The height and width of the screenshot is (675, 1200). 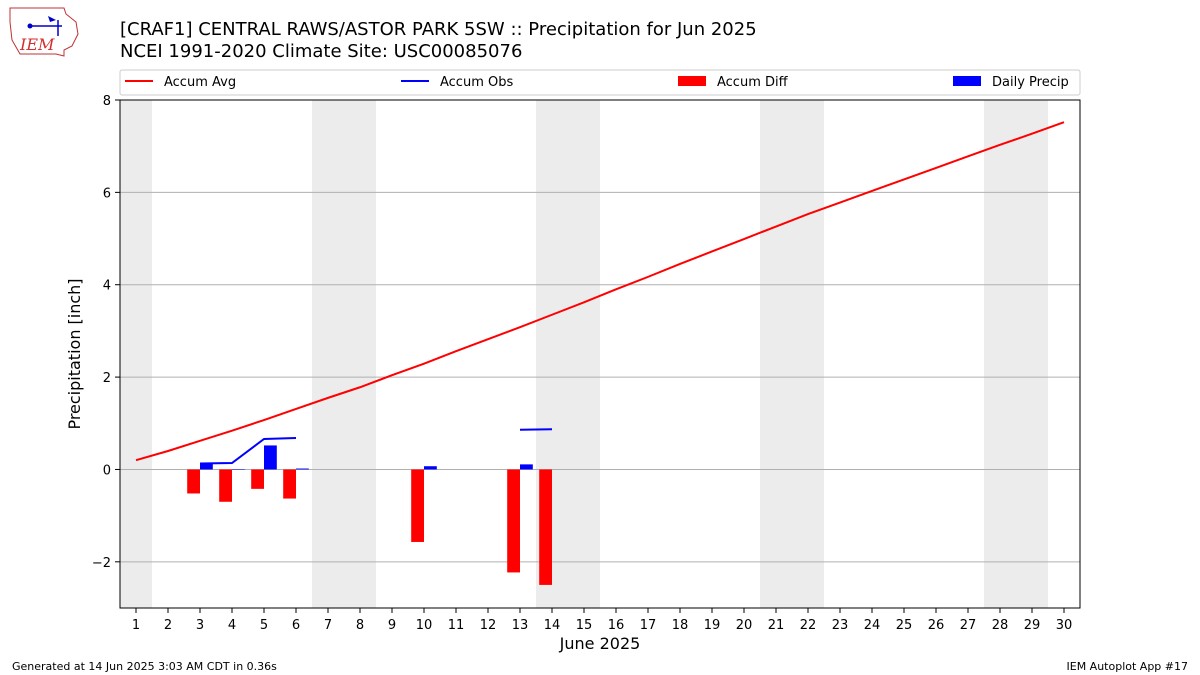 I want to click on logo-text: IEM, so click(x=37, y=44).